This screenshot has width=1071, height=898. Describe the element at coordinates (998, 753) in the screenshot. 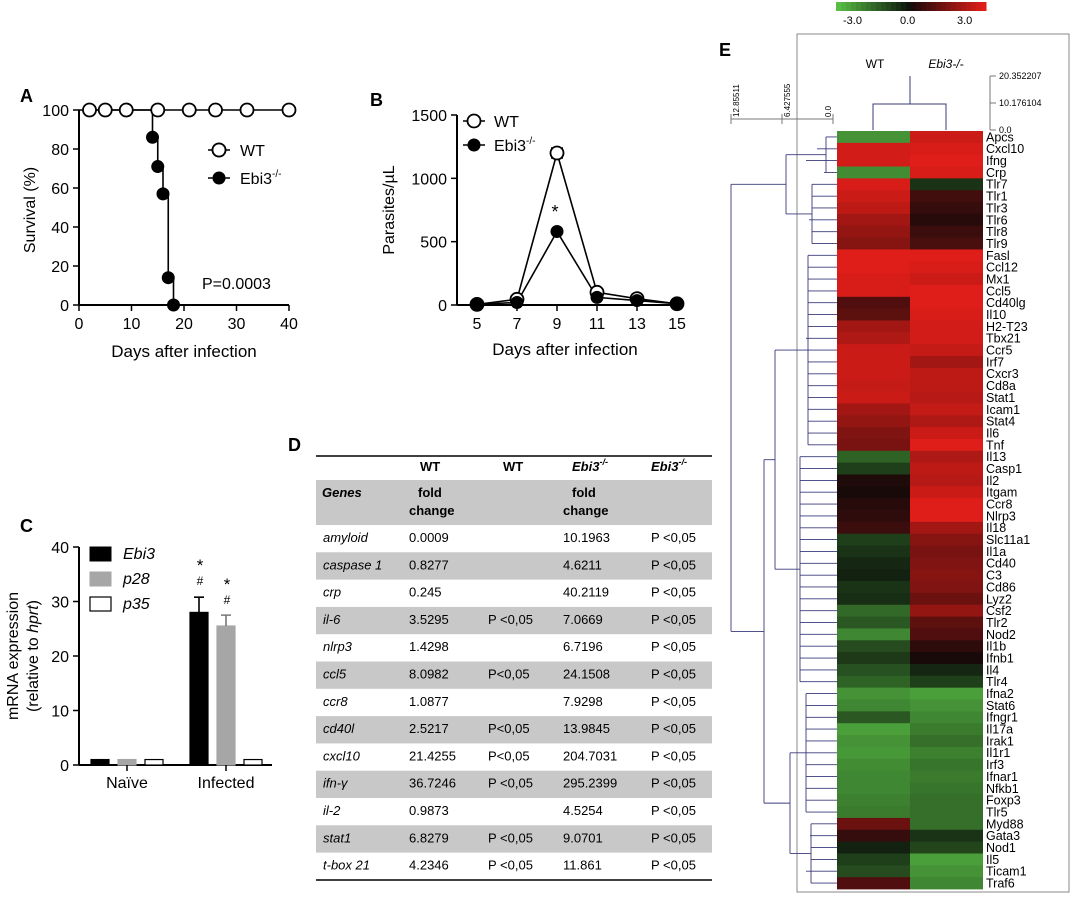

I see `heatmap-row-label: Il1r1` at that location.